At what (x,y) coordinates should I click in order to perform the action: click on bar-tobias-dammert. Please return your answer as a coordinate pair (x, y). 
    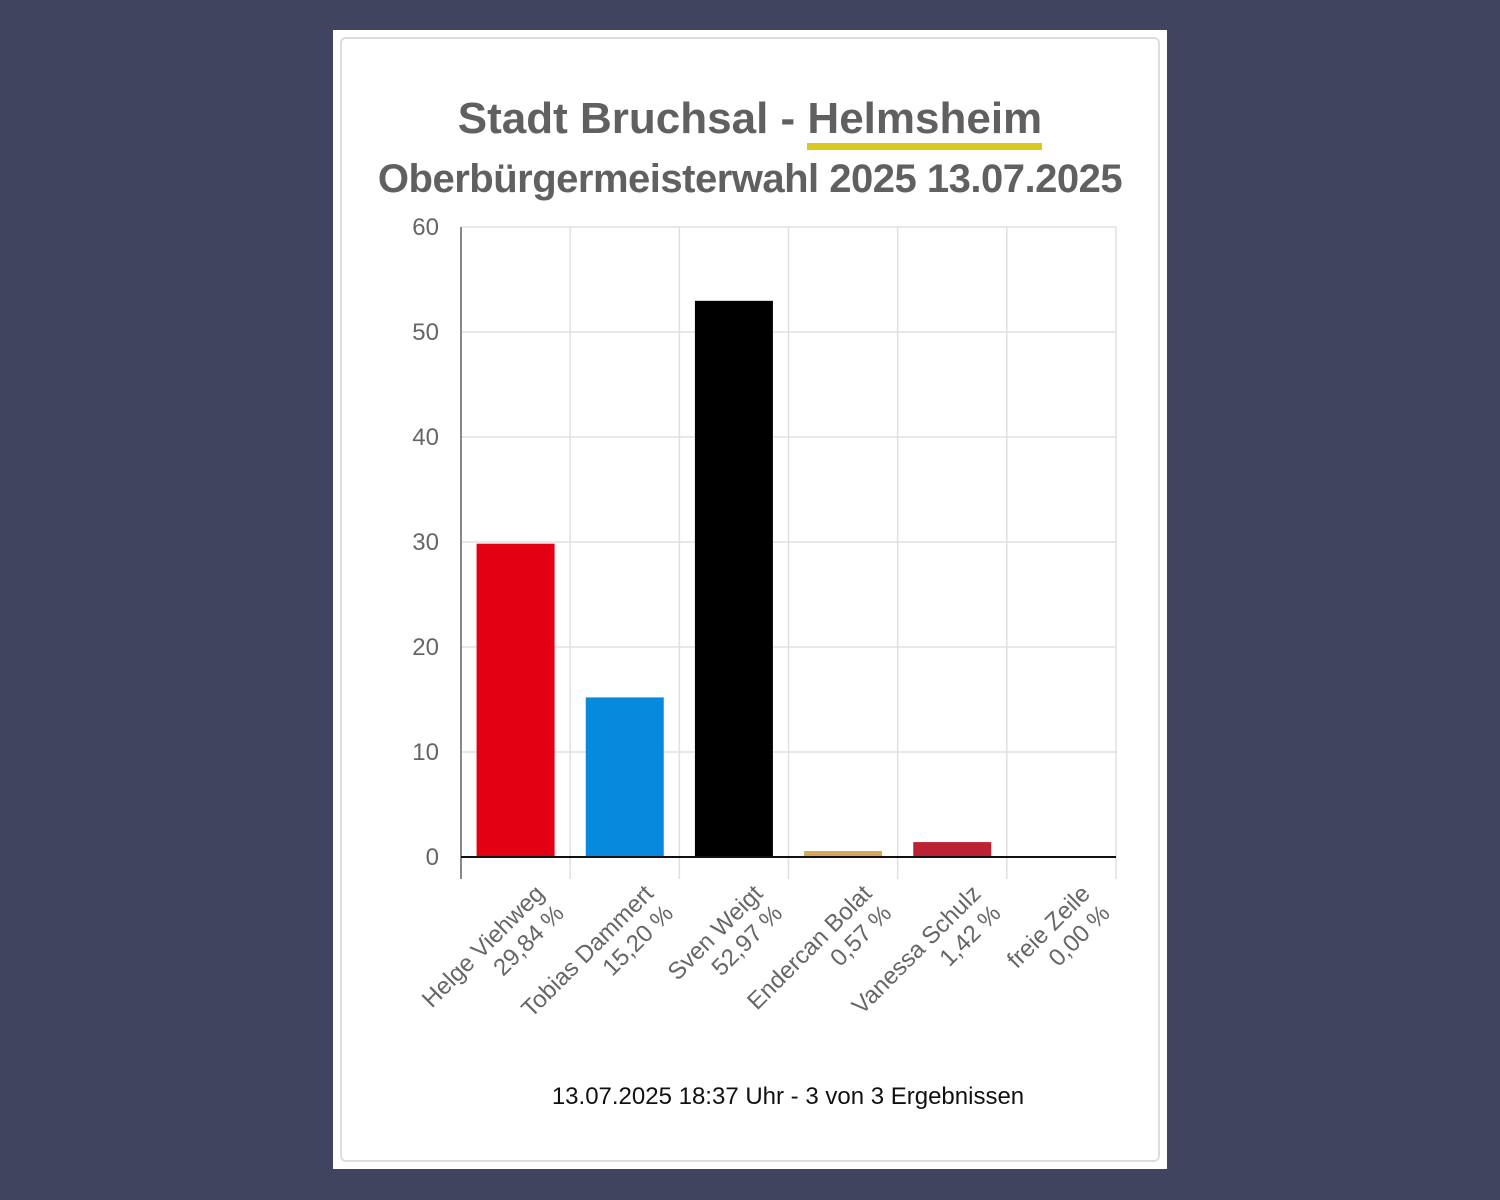
    Looking at the image, I should click on (624, 777).